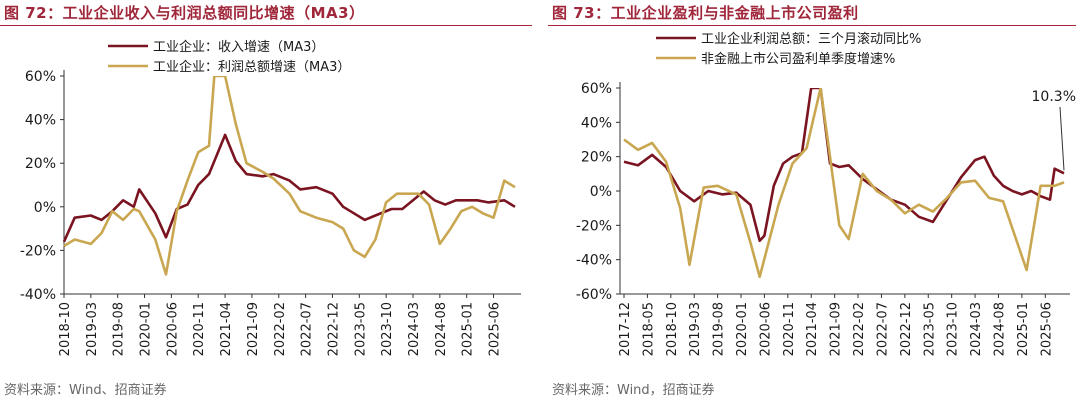 This screenshot has width=1080, height=404. What do you see at coordinates (184, 13) in the screenshot?
I see `figure-title: 图 72：工业企业收入与利润总额同比增速（MA3）` at bounding box center [184, 13].